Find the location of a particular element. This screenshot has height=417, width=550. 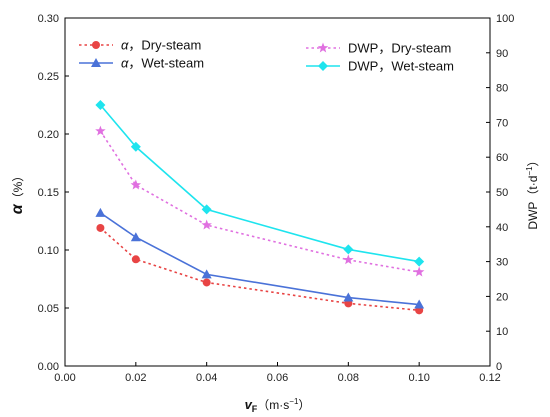

y-left-tick-label: 0.10 is located at coordinates (48, 251).